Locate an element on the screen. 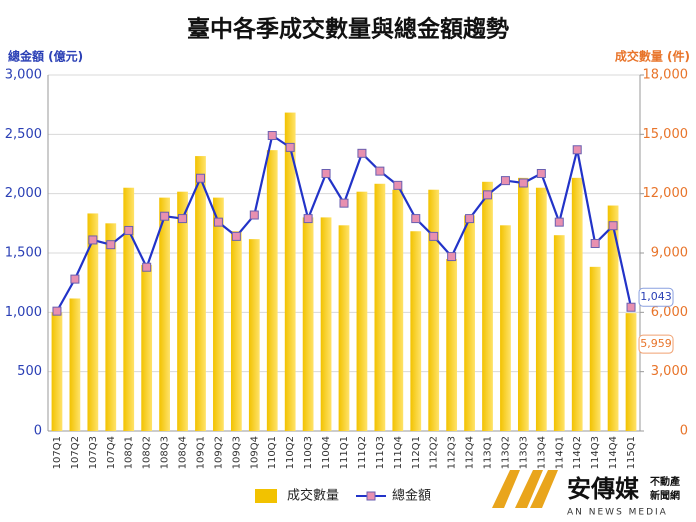  x-tick-label: 107Q2 is located at coordinates (75, 452).